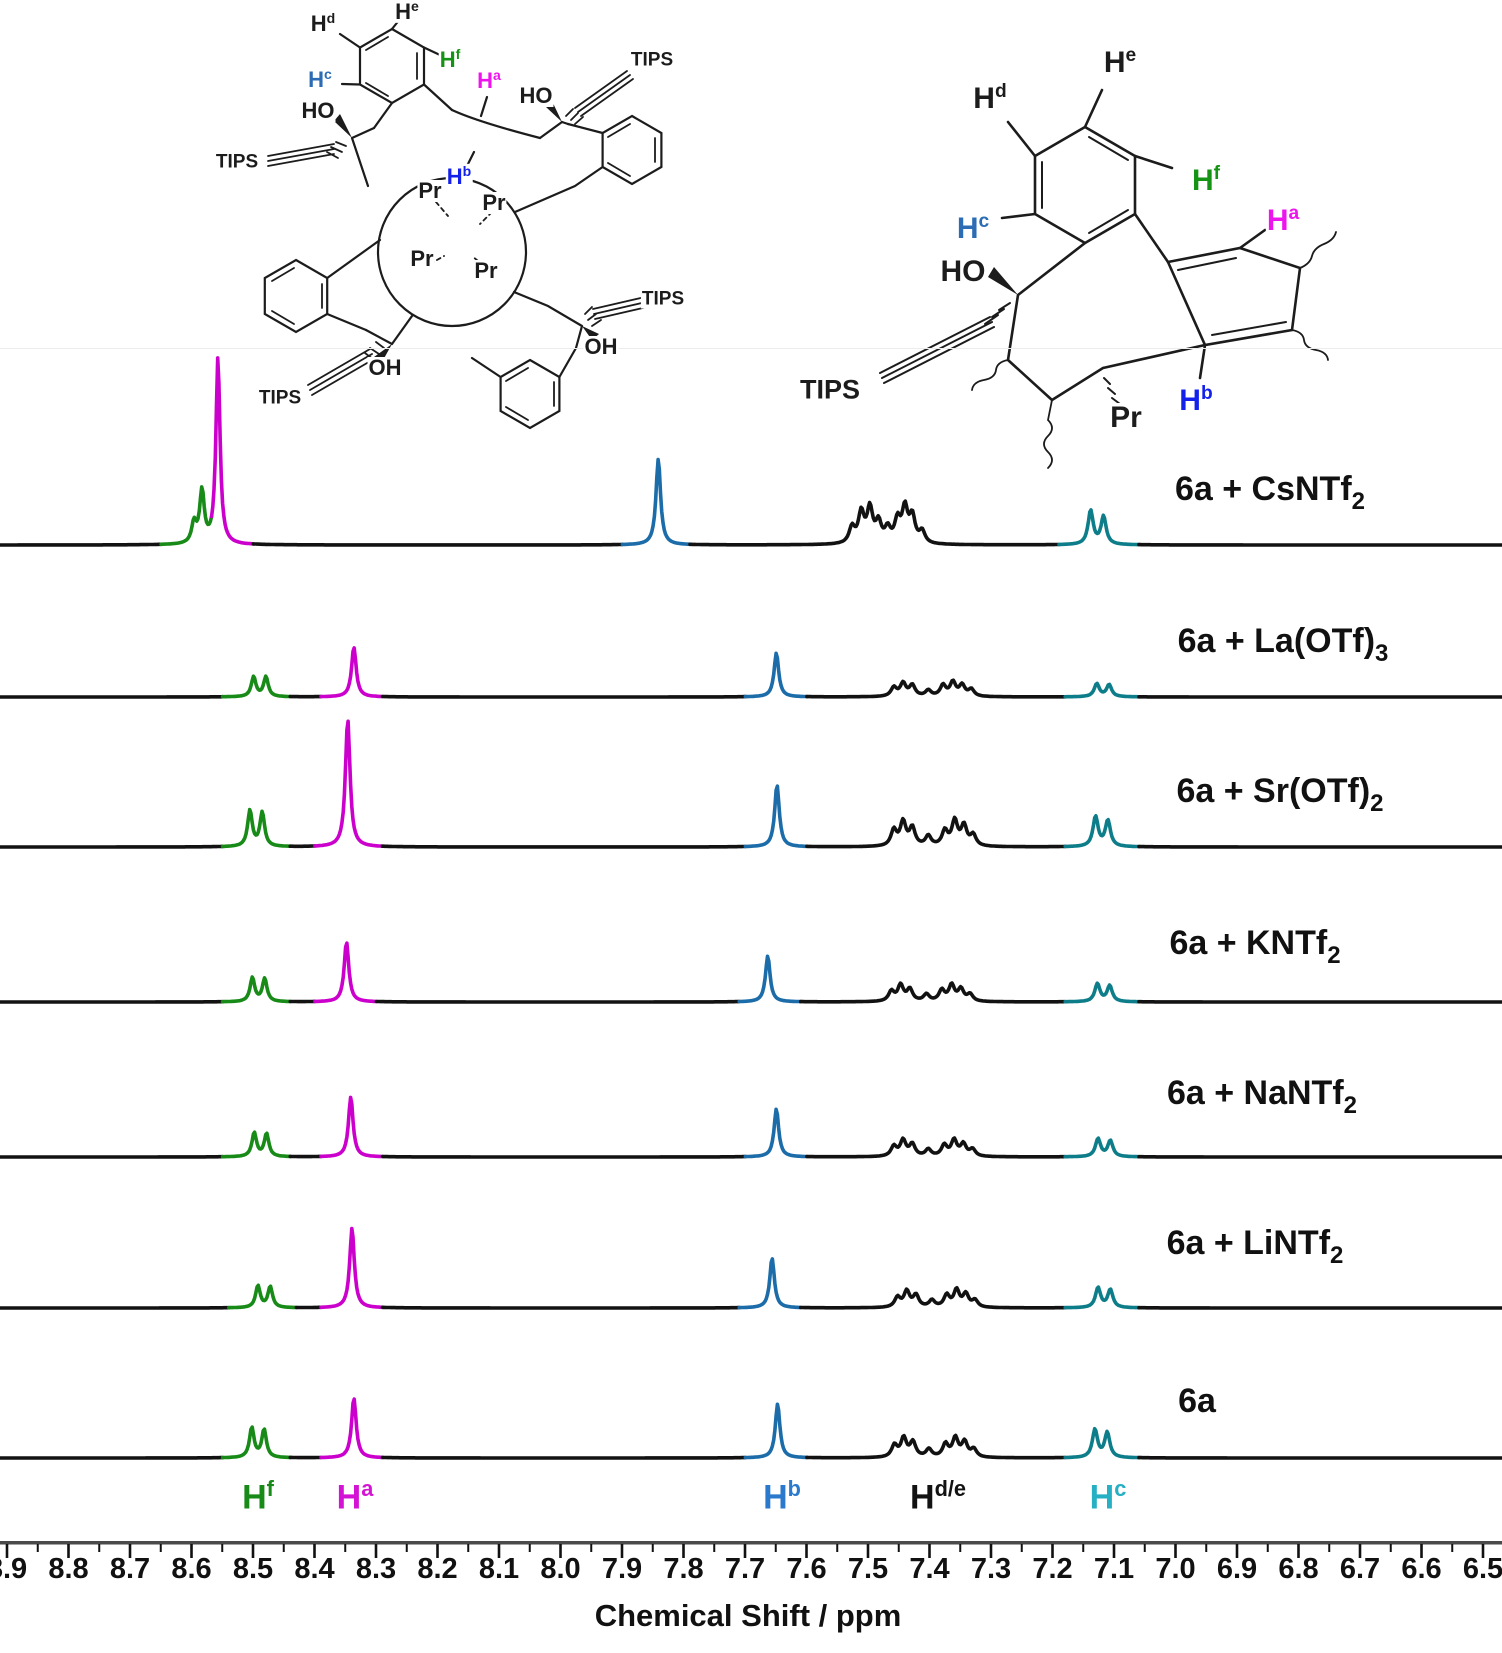  What do you see at coordinates (1254, 946) in the screenshot?
I see `trace-label-6a-kntf2: 6a + KNTf2` at bounding box center [1254, 946].